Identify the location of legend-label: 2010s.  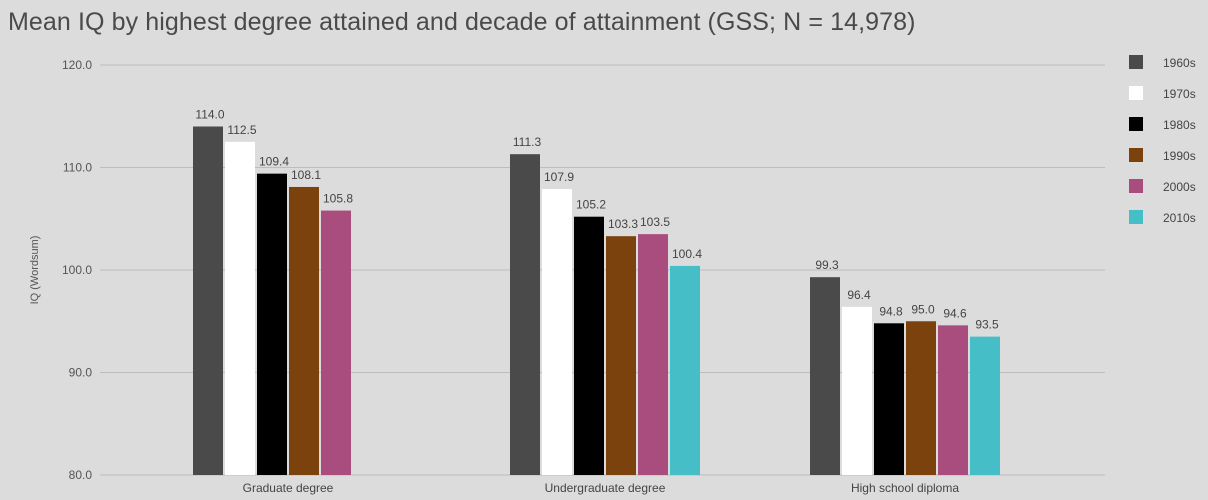
(1179, 218).